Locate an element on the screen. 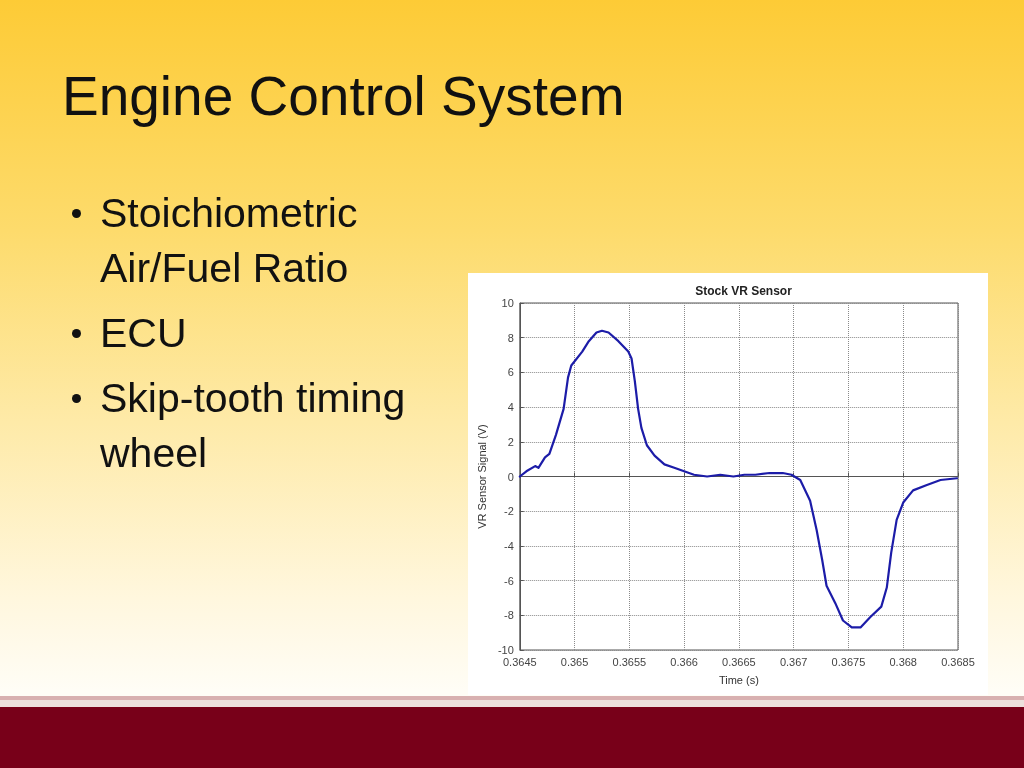 Image resolution: width=1024 pixels, height=768 pixels. text: Engine Control System is located at coordinates (343, 96).